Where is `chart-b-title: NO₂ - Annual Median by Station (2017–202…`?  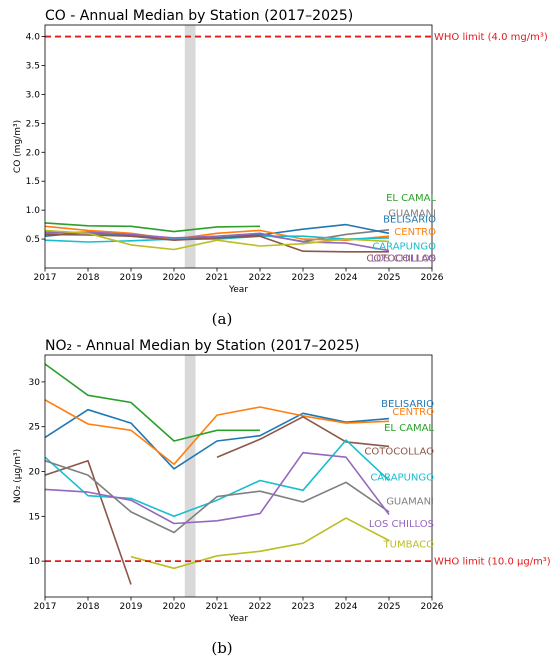 chart-b-title: NO₂ - Annual Median by Station (2017–202… is located at coordinates (202, 346).